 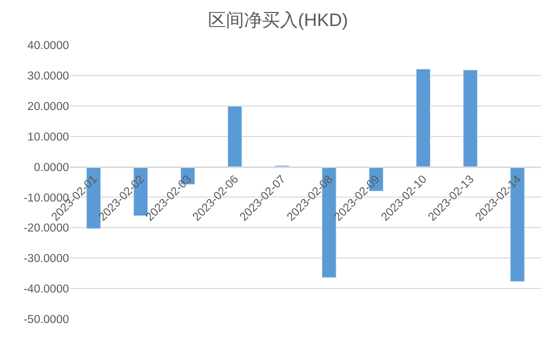 I want to click on y-tick-label: -40.0000, so click(x=46, y=290).